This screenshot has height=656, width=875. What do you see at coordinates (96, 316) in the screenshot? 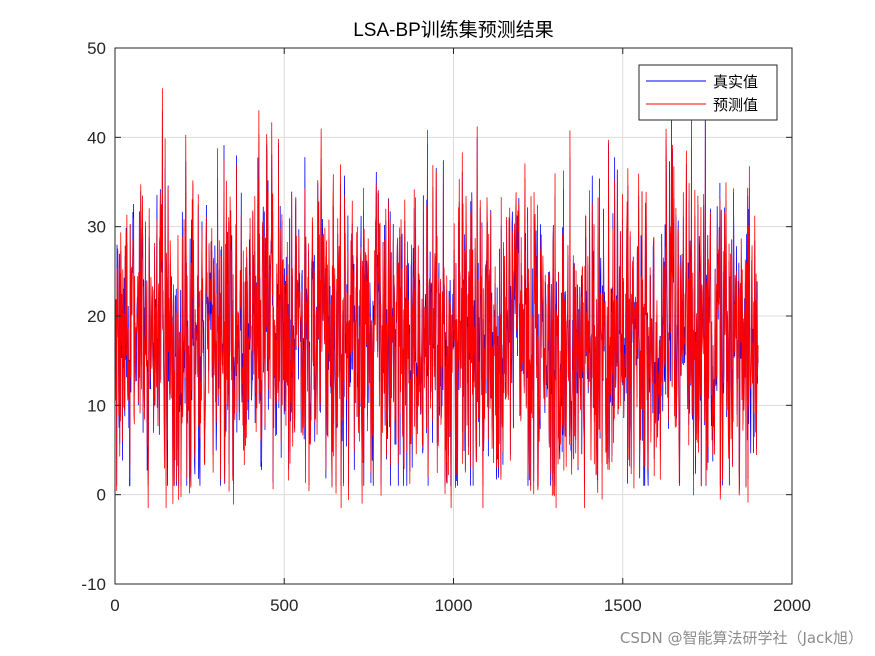
I see `y-tick-label: 20` at bounding box center [96, 316].